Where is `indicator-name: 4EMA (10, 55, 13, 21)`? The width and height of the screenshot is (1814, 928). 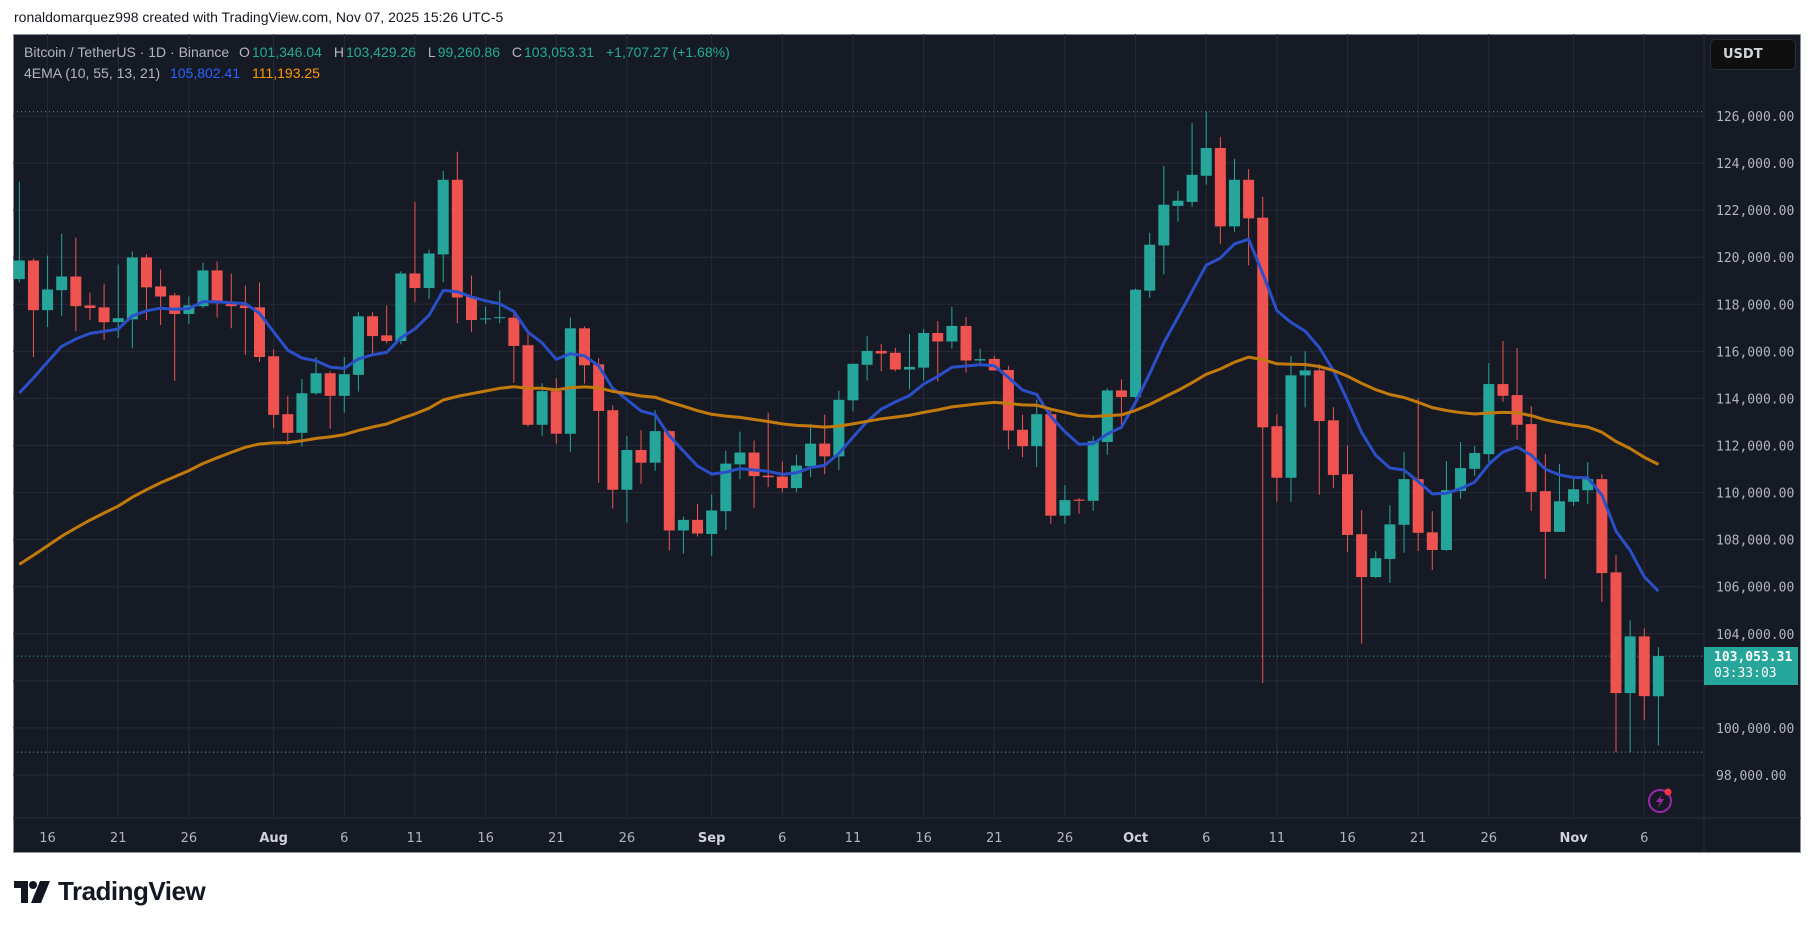 indicator-name: 4EMA (10, 55, 13, 21) is located at coordinates (92, 73).